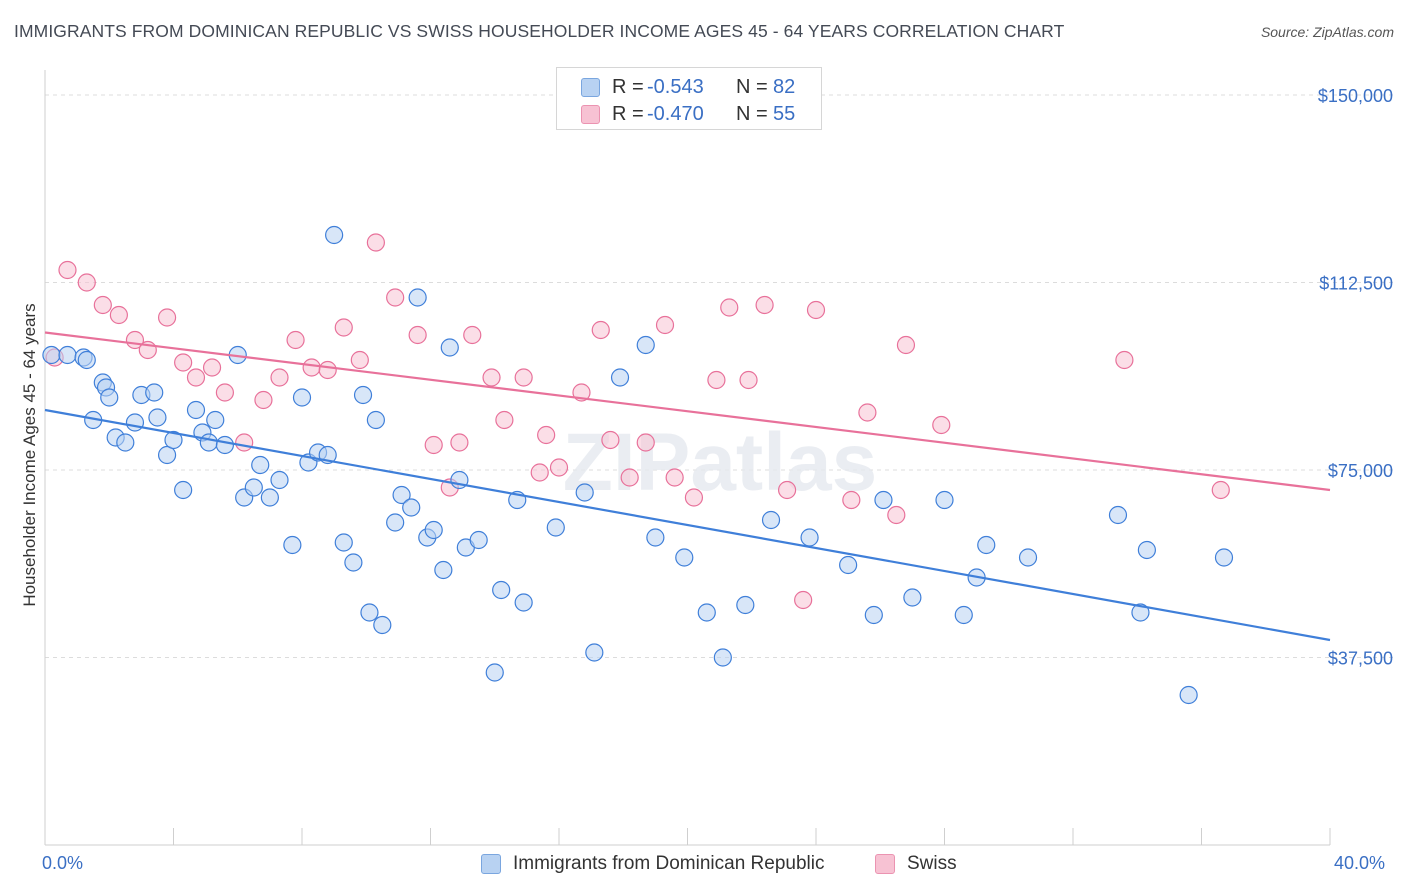  What do you see at coordinates (669, 863) in the screenshot?
I see `bottom-legend-label: Immigrants from Dominican Republic` at bounding box center [669, 863].